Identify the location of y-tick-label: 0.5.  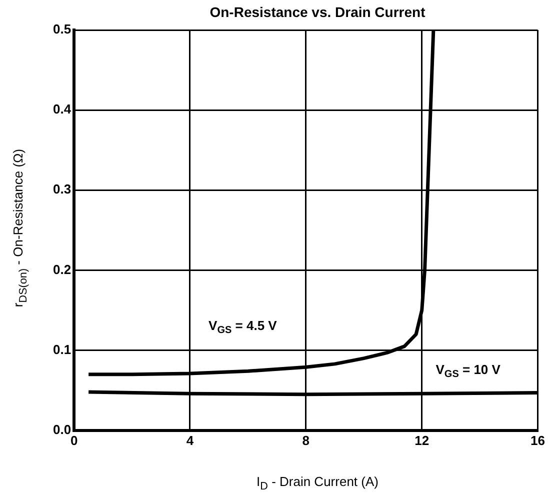
(62, 29).